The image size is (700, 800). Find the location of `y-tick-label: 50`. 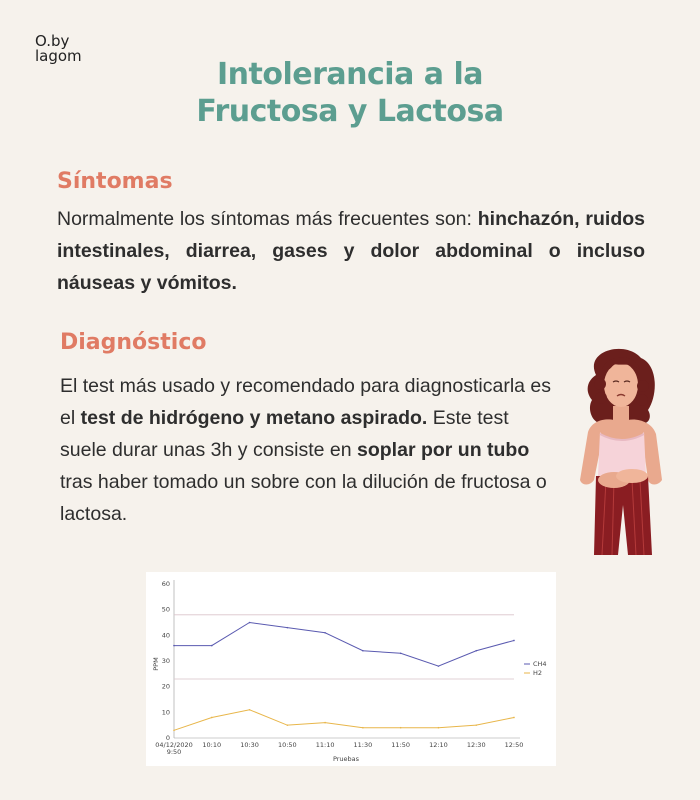

y-tick-label: 50 is located at coordinates (166, 610).